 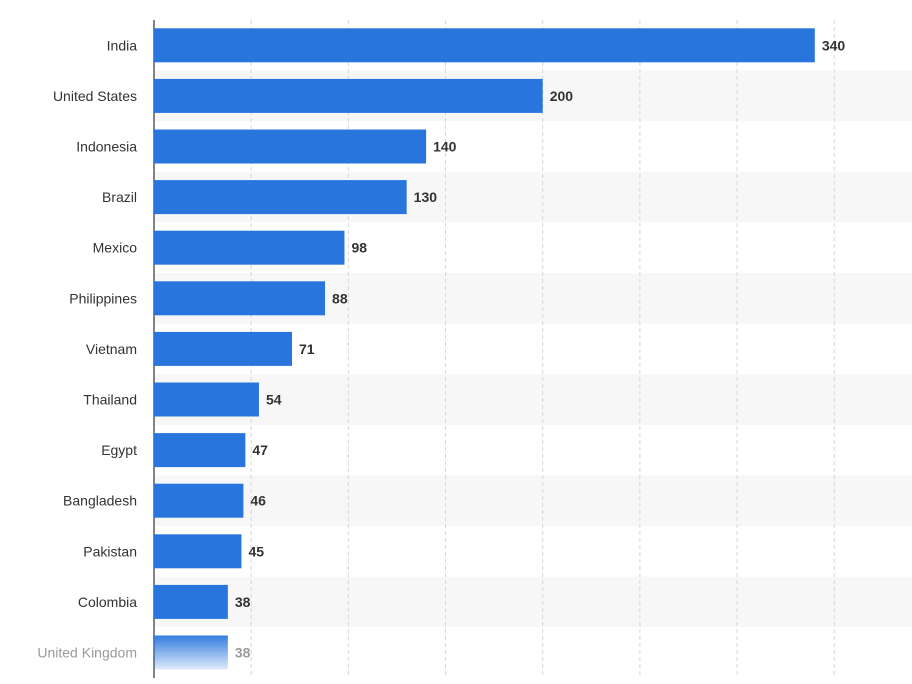 What do you see at coordinates (562, 96) in the screenshot?
I see `value-label: 200` at bounding box center [562, 96].